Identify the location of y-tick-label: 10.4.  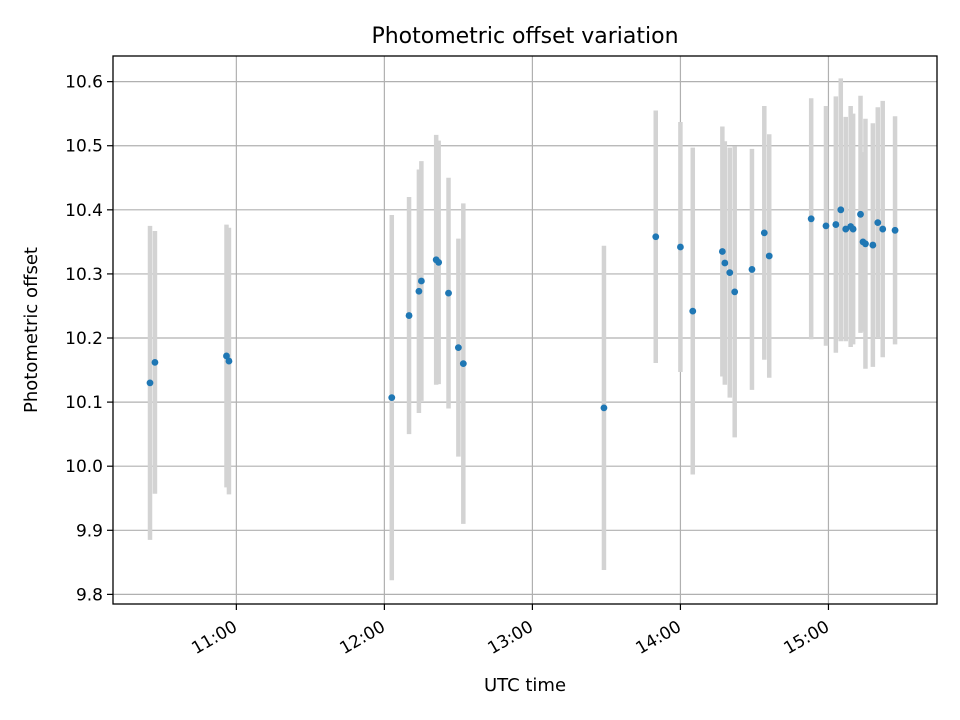
(84, 211).